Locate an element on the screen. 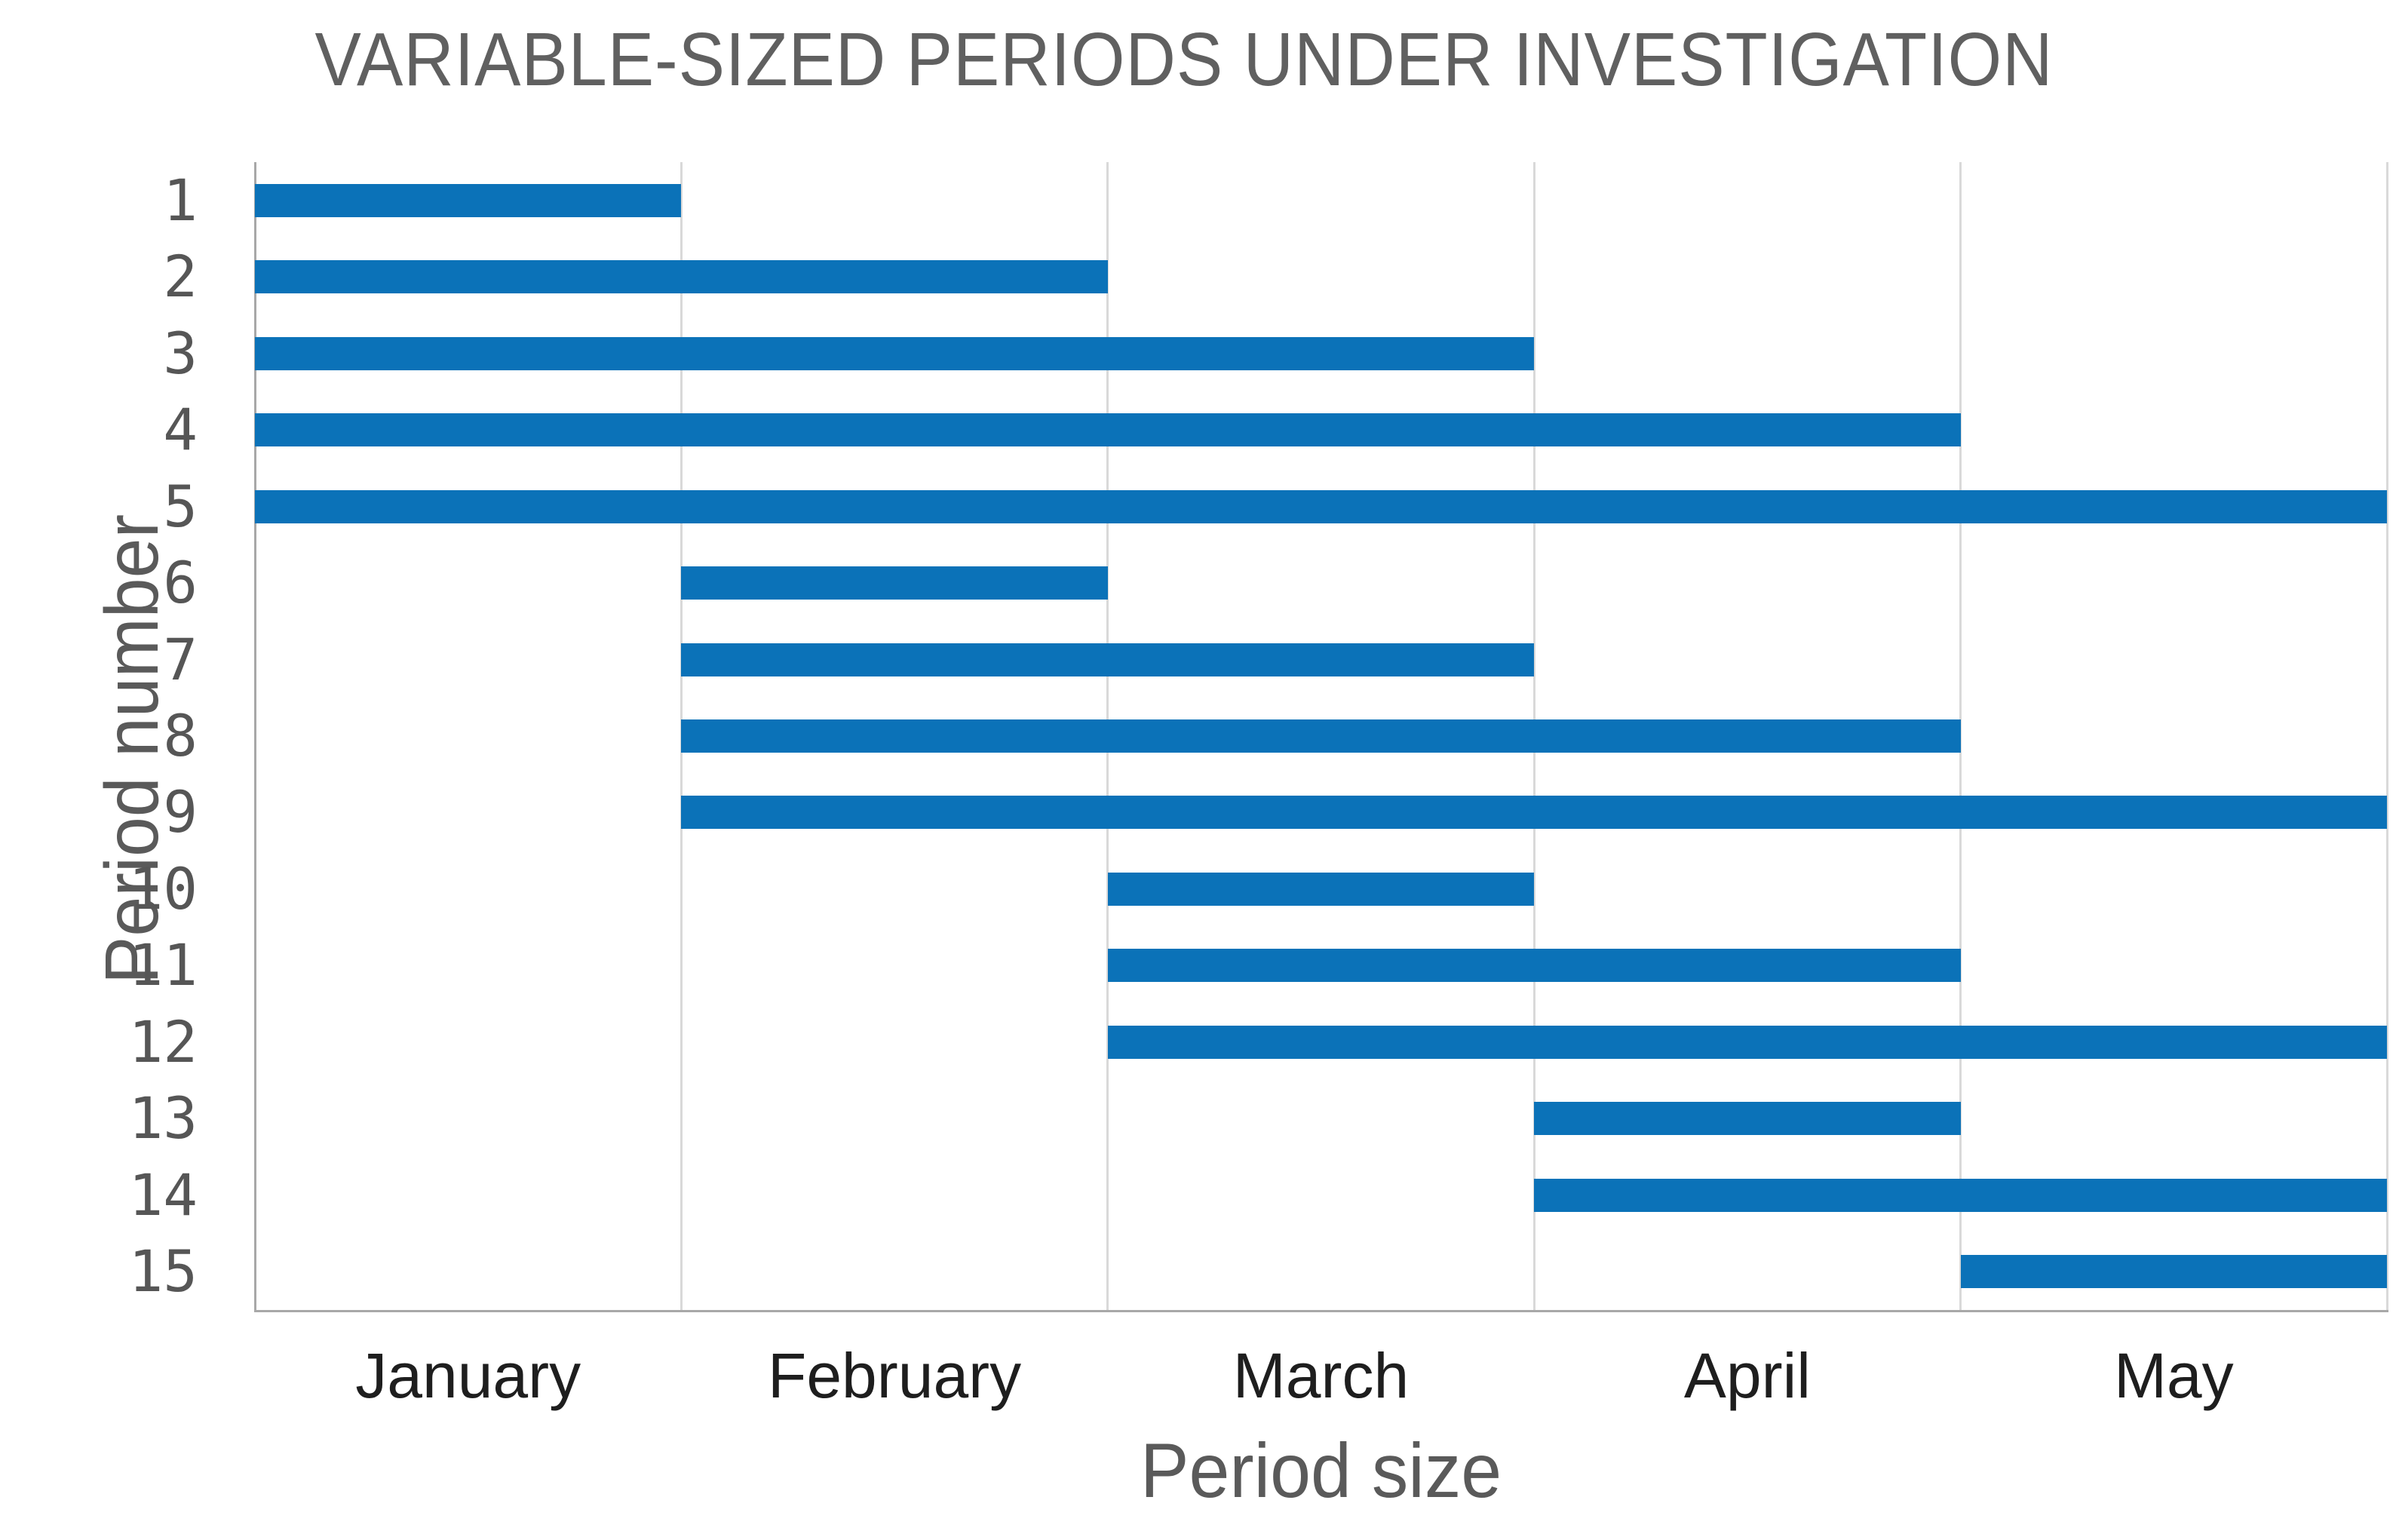 Image resolution: width=2396 pixels, height=1540 pixels. y-tick-label: 2 is located at coordinates (180, 277).